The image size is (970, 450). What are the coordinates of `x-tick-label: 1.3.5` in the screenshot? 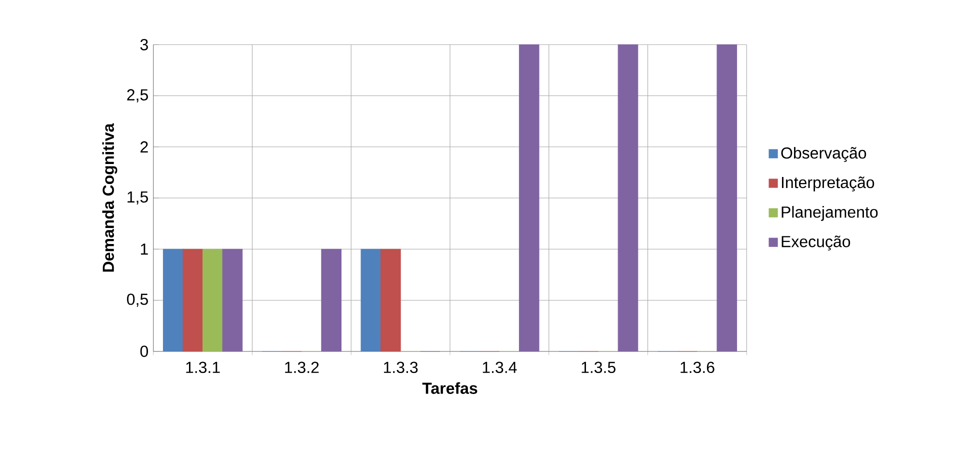 It's located at (599, 368).